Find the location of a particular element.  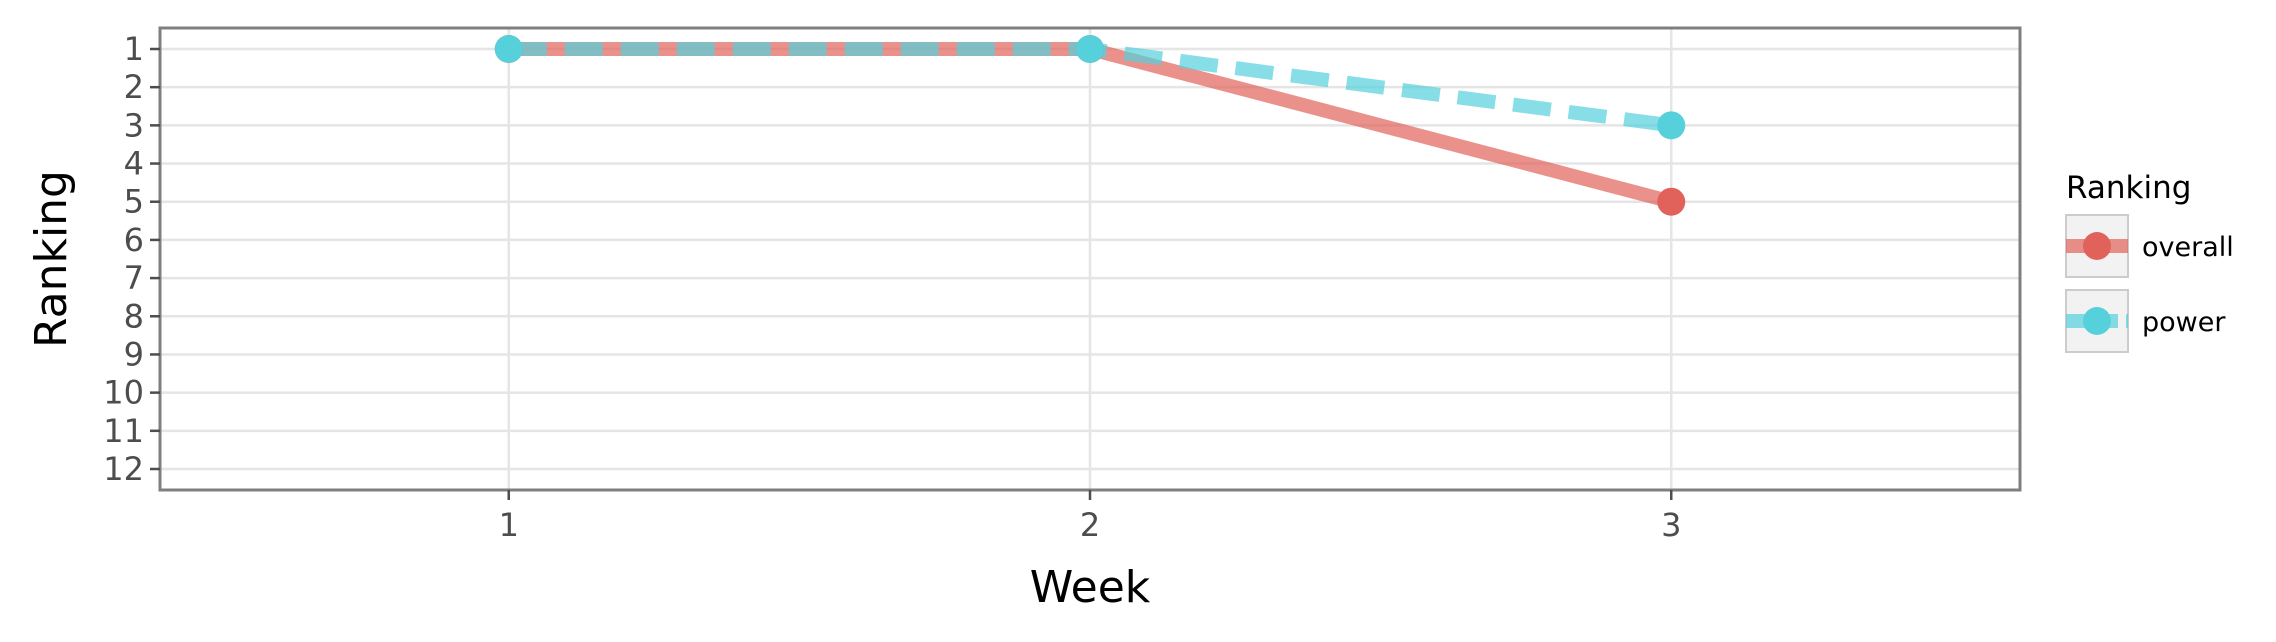

y-tick-label: 1 is located at coordinates (134, 49).